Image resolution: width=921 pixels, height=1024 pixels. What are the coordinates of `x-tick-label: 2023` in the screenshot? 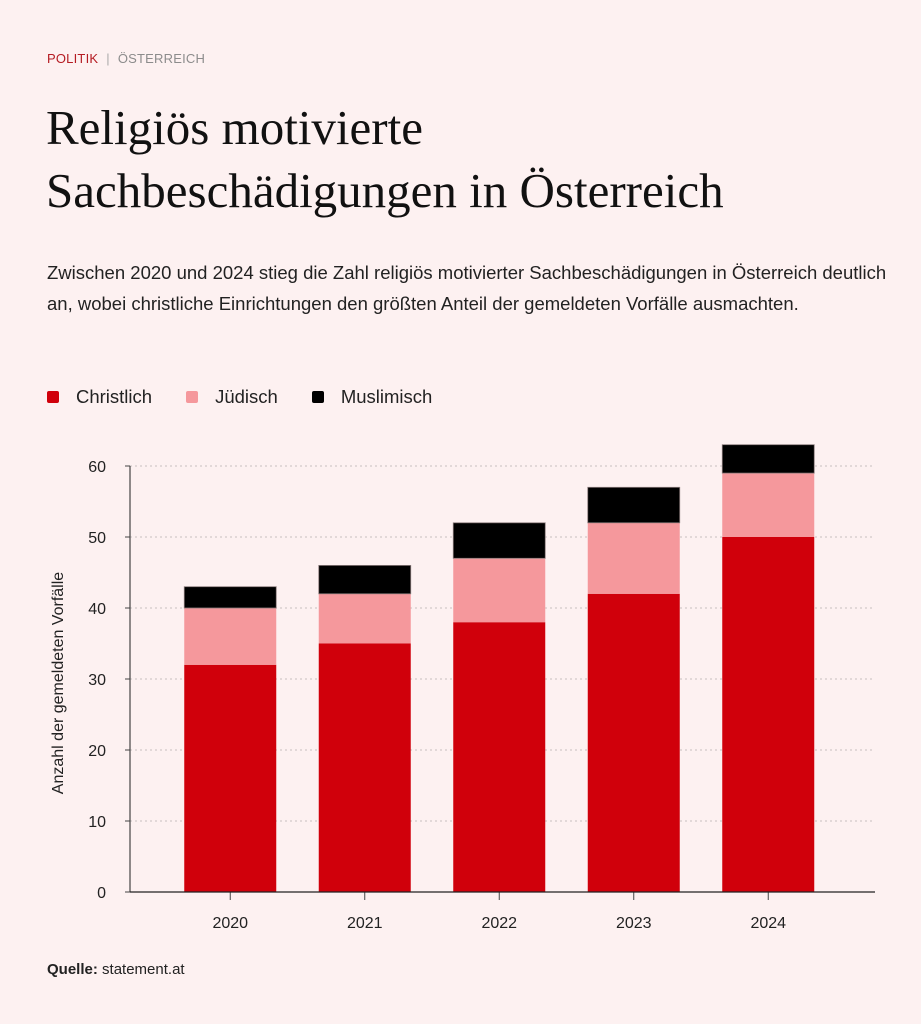 It's located at (634, 923).